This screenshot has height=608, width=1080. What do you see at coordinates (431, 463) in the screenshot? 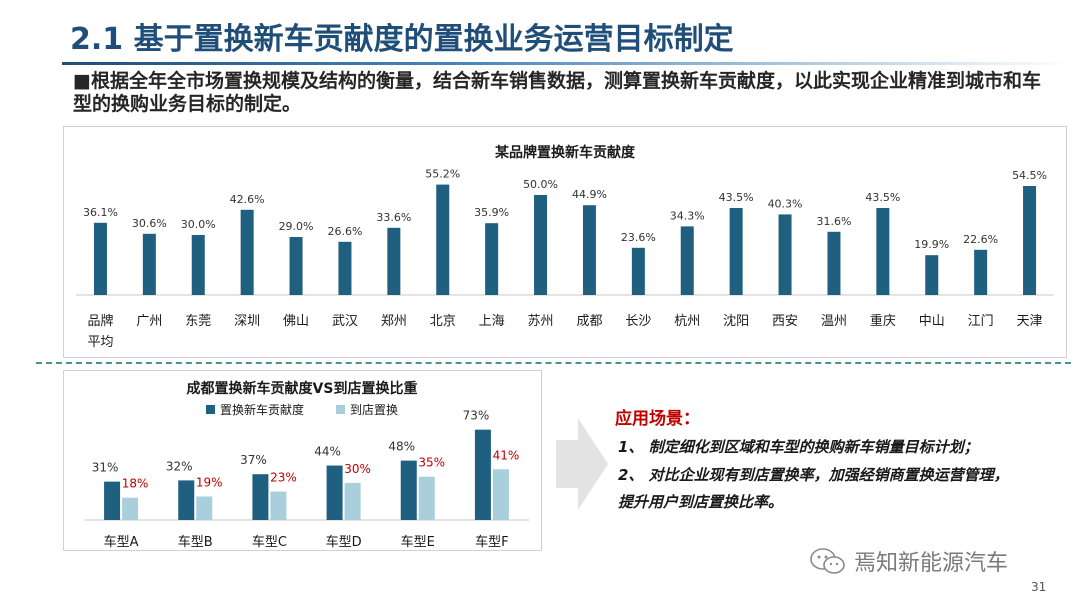
I see `data-label: 35%` at bounding box center [431, 463].